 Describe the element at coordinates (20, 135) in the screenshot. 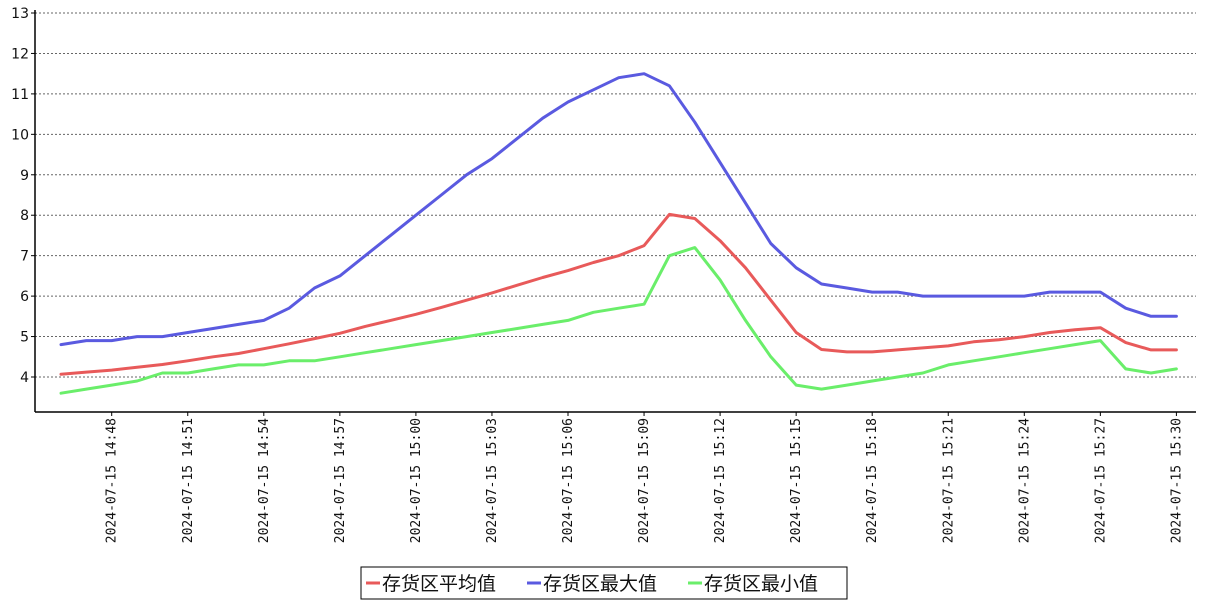

I see `y-tick-label: 10` at that location.